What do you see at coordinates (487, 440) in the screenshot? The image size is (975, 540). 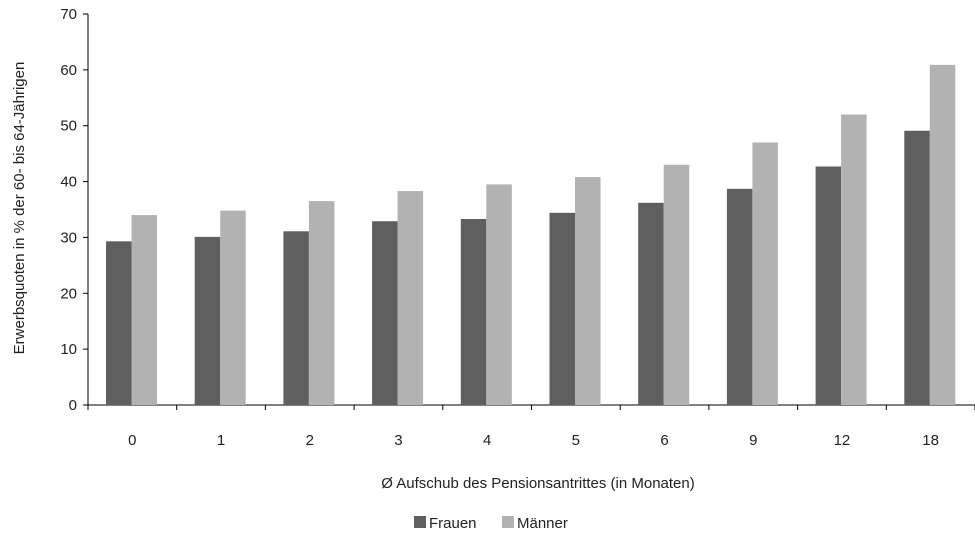 I see `x-tick-label: 4` at bounding box center [487, 440].